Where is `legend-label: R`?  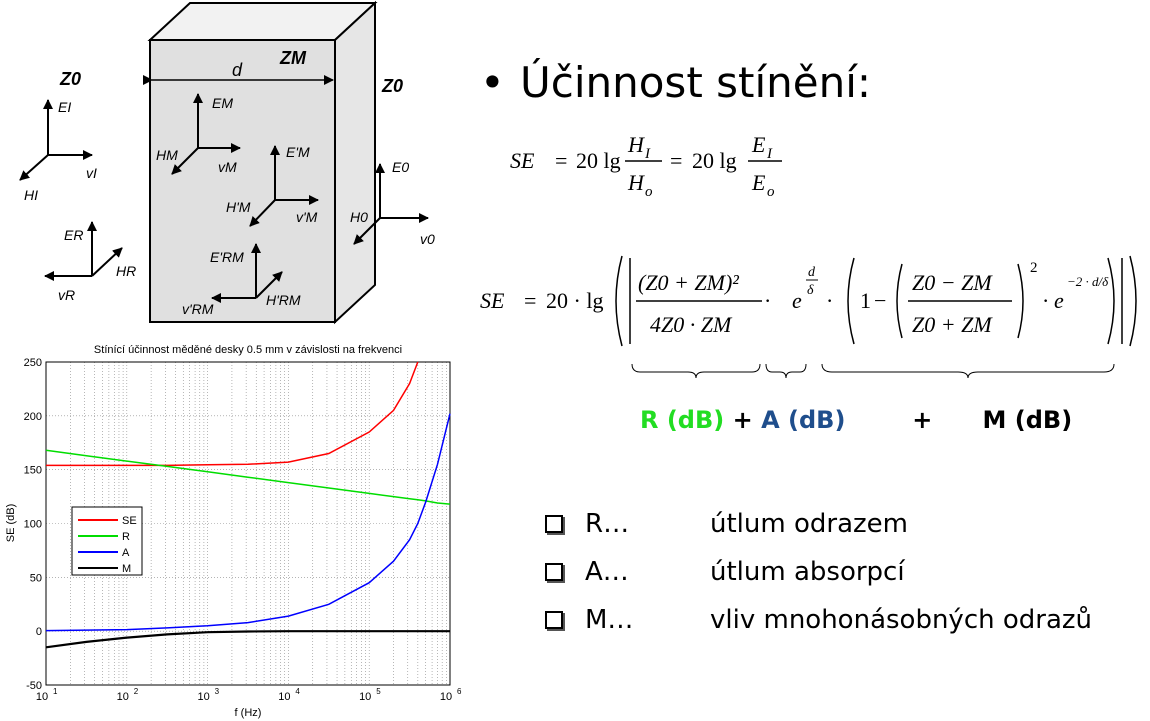
legend-label: R is located at coordinates (126, 537).